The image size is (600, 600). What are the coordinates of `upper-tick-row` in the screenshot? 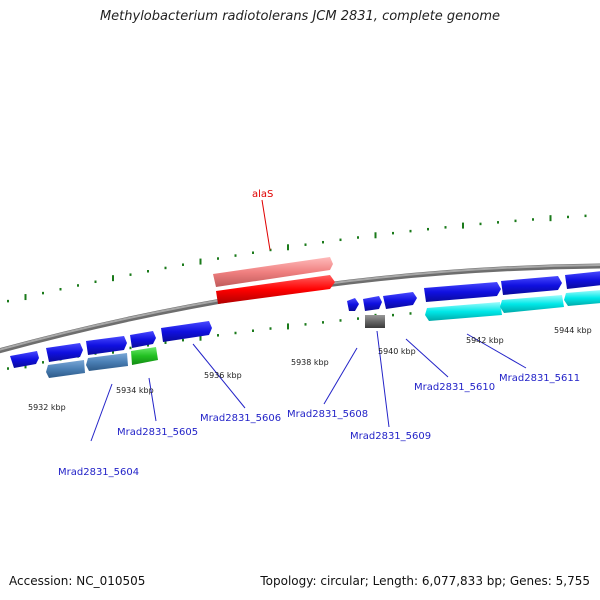 It's located at (297, 258).